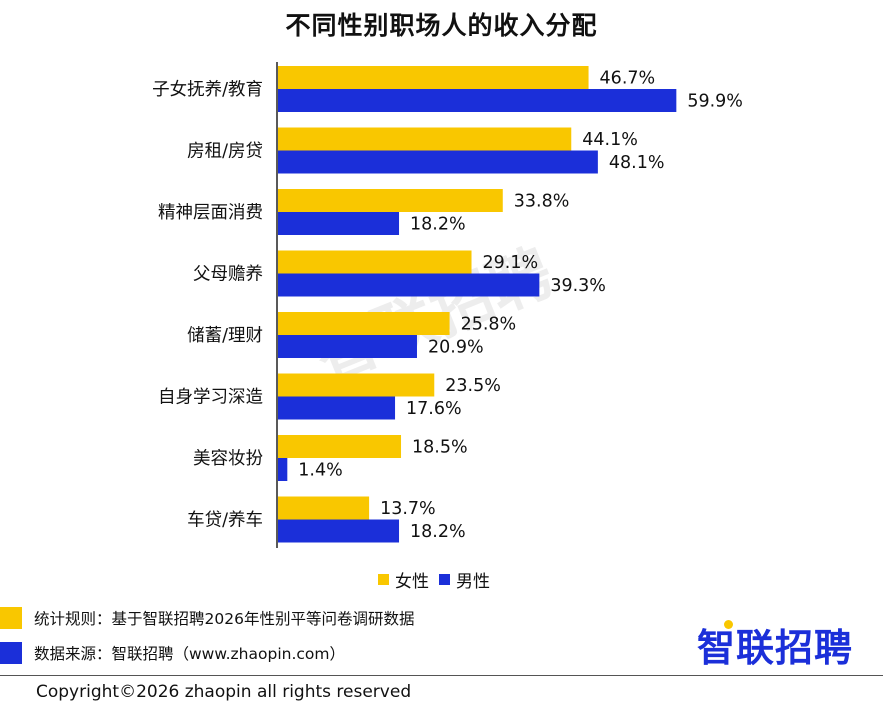  What do you see at coordinates (715, 102) in the screenshot?
I see `data-label-male: 59.9%` at bounding box center [715, 102].